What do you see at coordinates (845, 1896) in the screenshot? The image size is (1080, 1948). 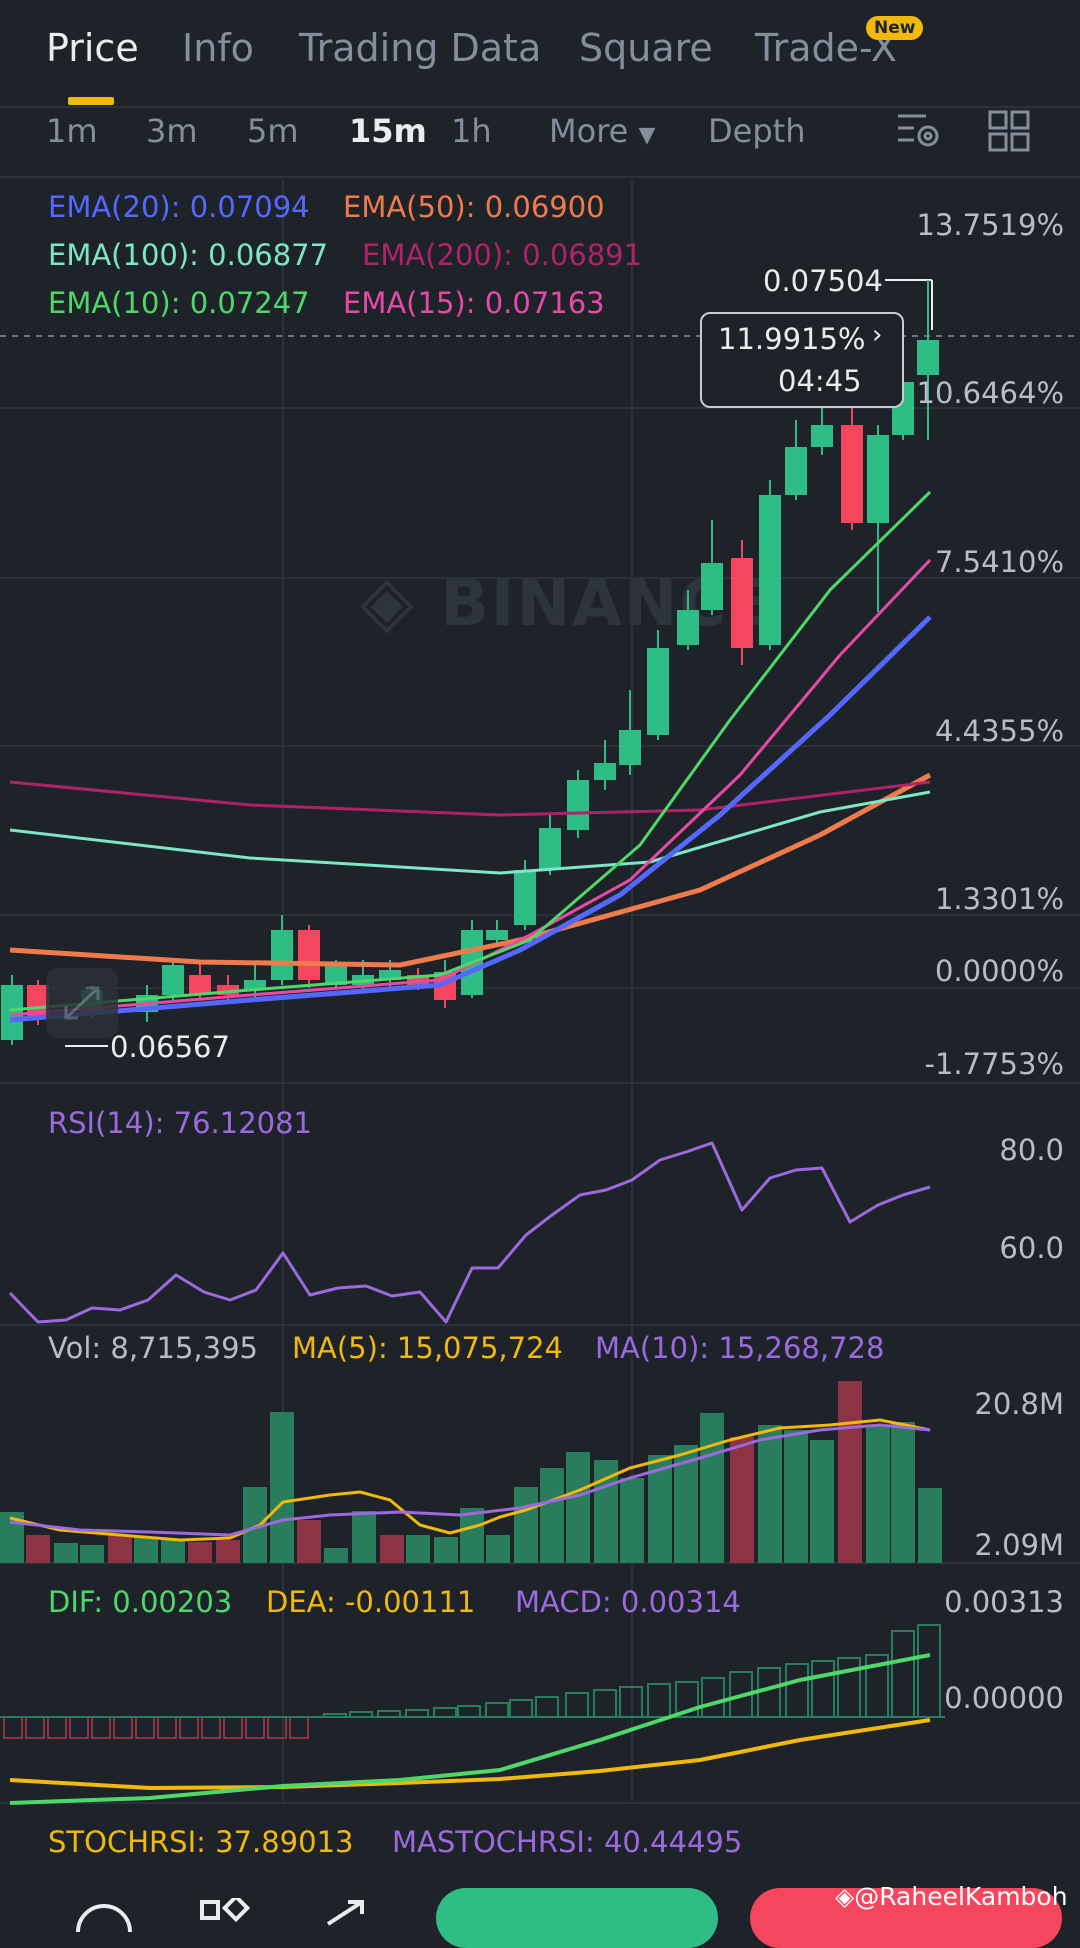 I see `binance-logo-icon: ◈` at bounding box center [845, 1896].